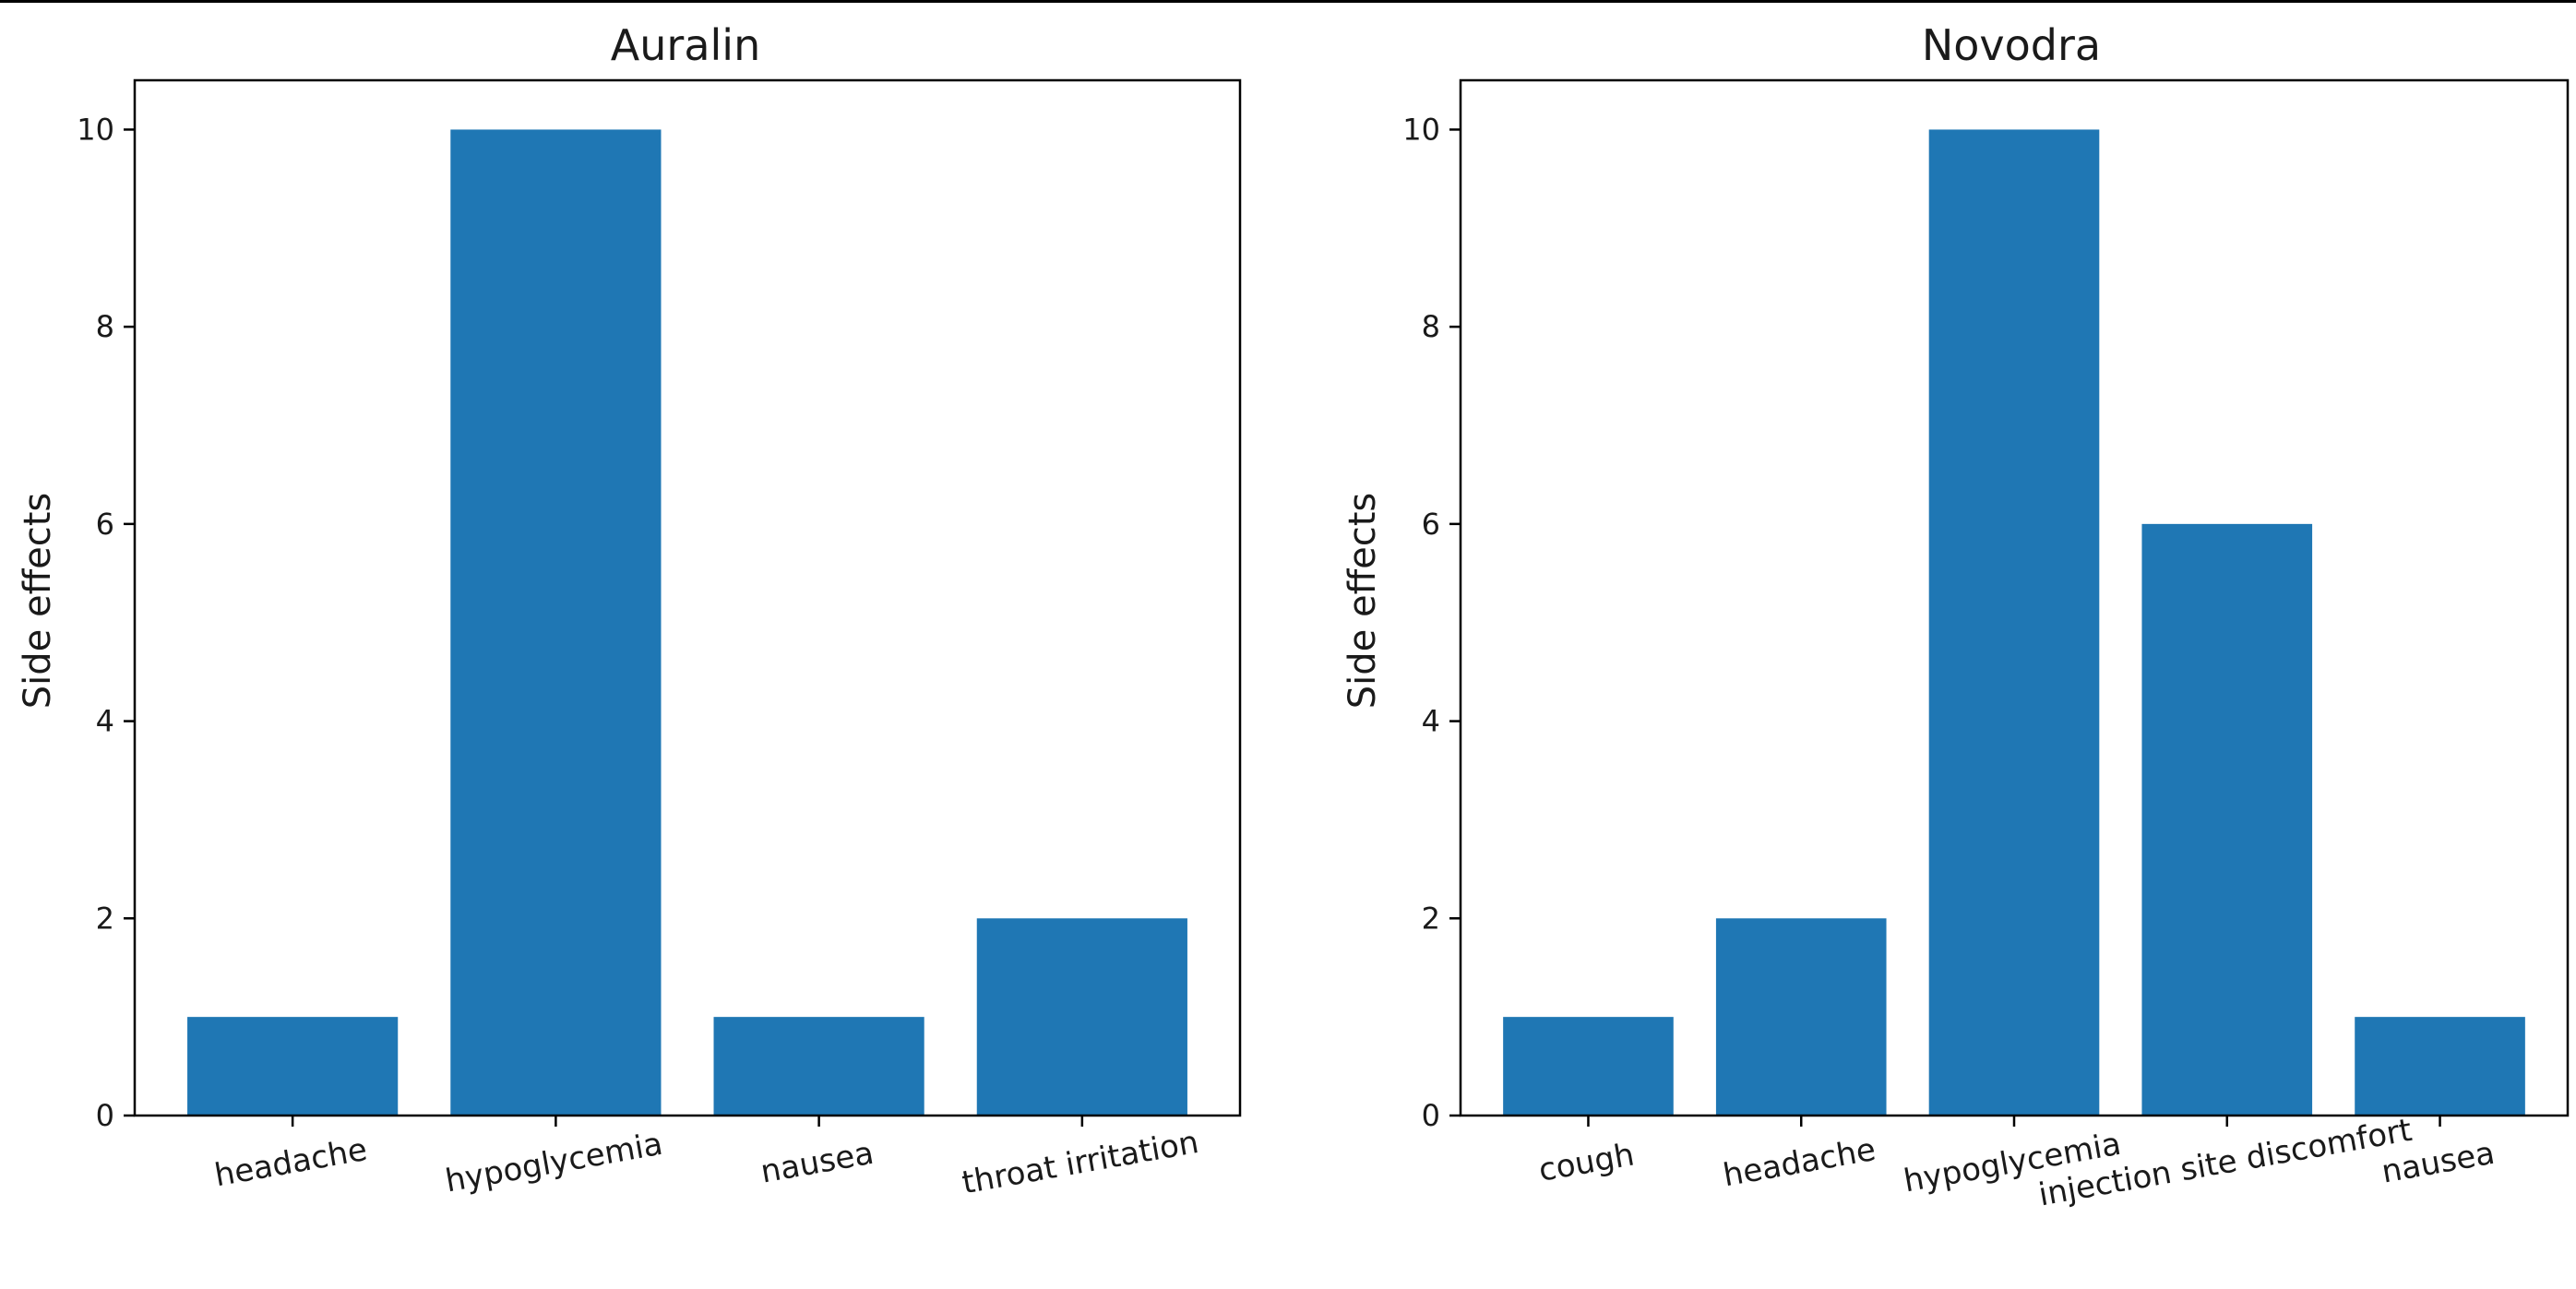  I want to click on x-tick-label-throat-irritation: throat irritation, so click(1081, 1162).